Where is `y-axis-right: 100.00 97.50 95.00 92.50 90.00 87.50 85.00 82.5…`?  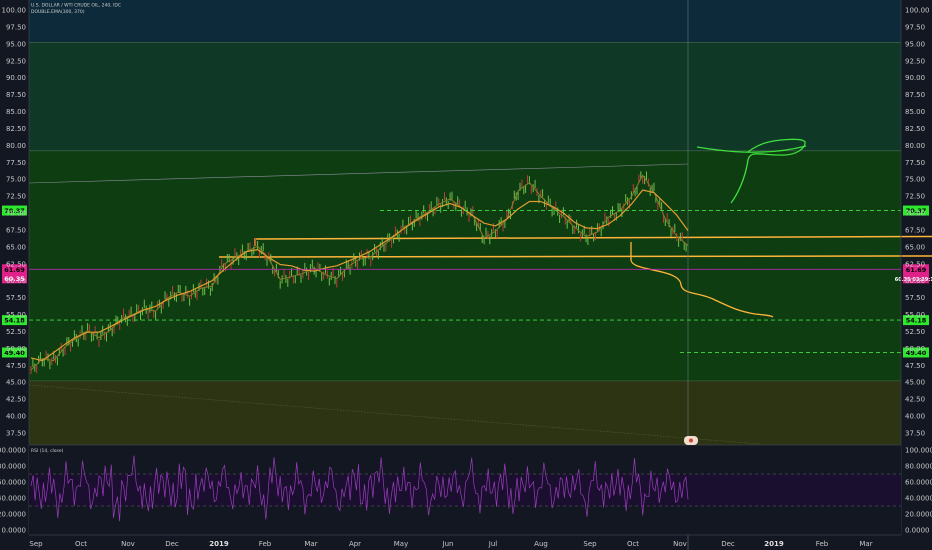
y-axis-right: 100.00 97.50 95.00 92.50 90.00 87.50 85.00 82.5… is located at coordinates (915, 267).